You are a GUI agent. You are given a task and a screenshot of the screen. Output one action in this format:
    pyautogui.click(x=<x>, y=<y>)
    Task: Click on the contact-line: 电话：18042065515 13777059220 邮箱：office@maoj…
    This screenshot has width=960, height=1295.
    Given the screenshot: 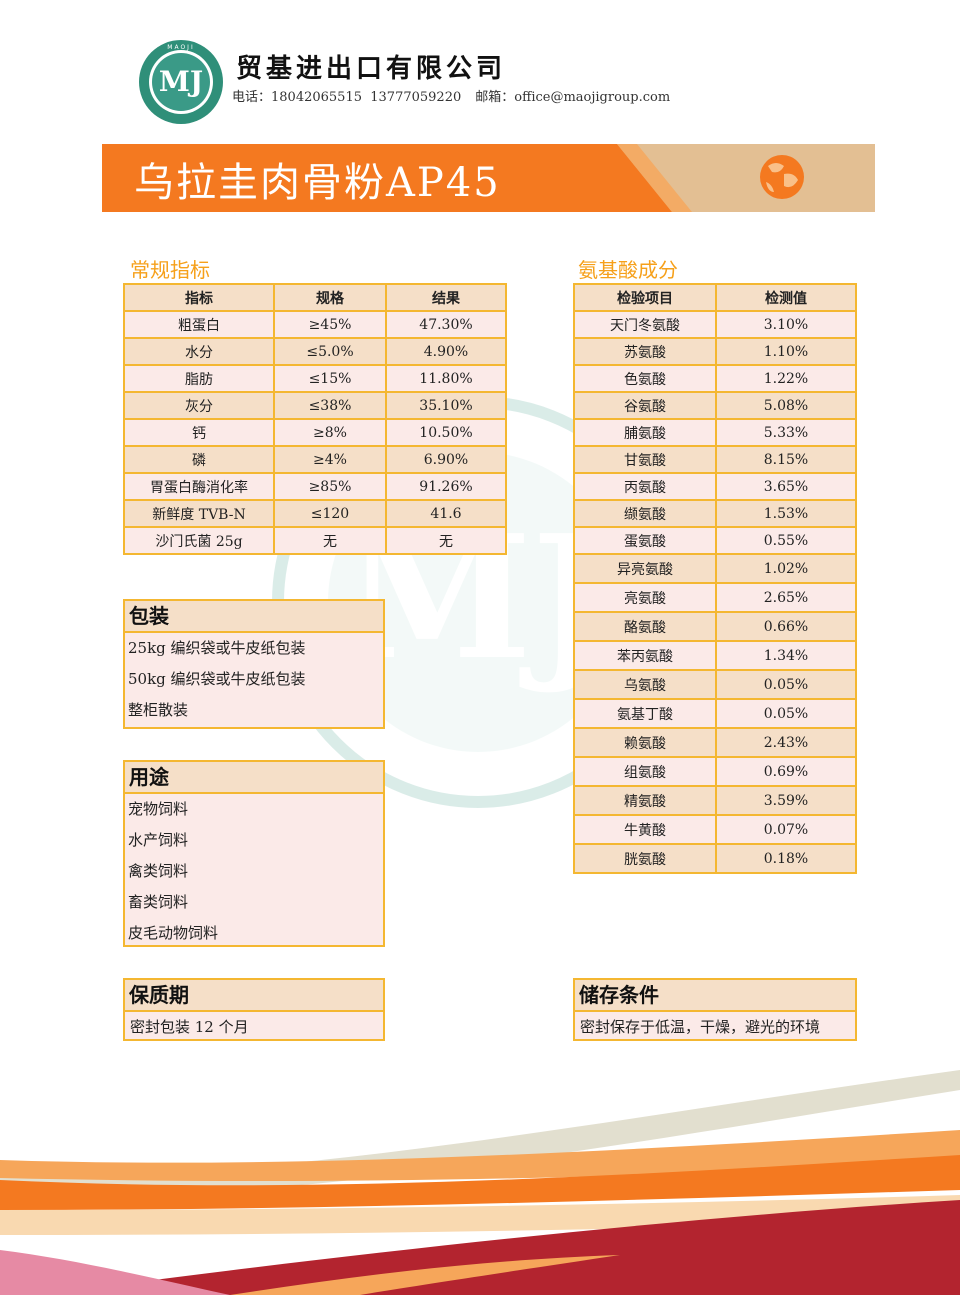 What is the action you would take?
    pyautogui.click(x=455, y=95)
    